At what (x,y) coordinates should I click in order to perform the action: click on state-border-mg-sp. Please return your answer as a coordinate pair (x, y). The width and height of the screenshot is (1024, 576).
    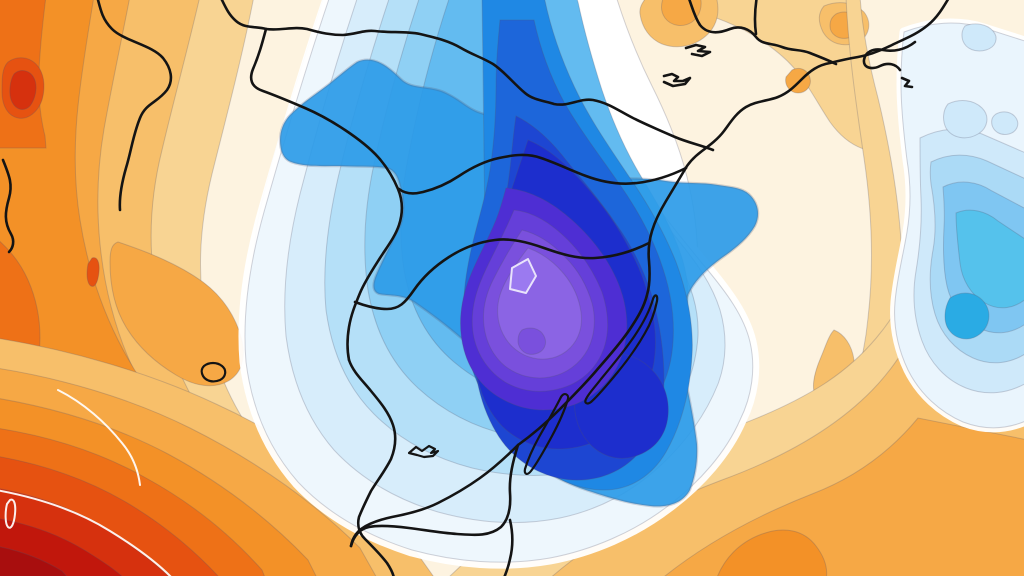
    Looking at the image, I should click on (763, 33).